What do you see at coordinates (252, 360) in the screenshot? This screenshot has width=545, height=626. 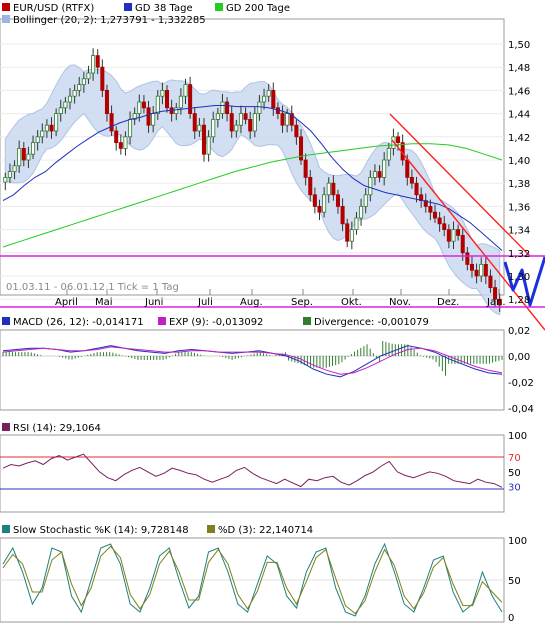 I see `exp-line` at bounding box center [252, 360].